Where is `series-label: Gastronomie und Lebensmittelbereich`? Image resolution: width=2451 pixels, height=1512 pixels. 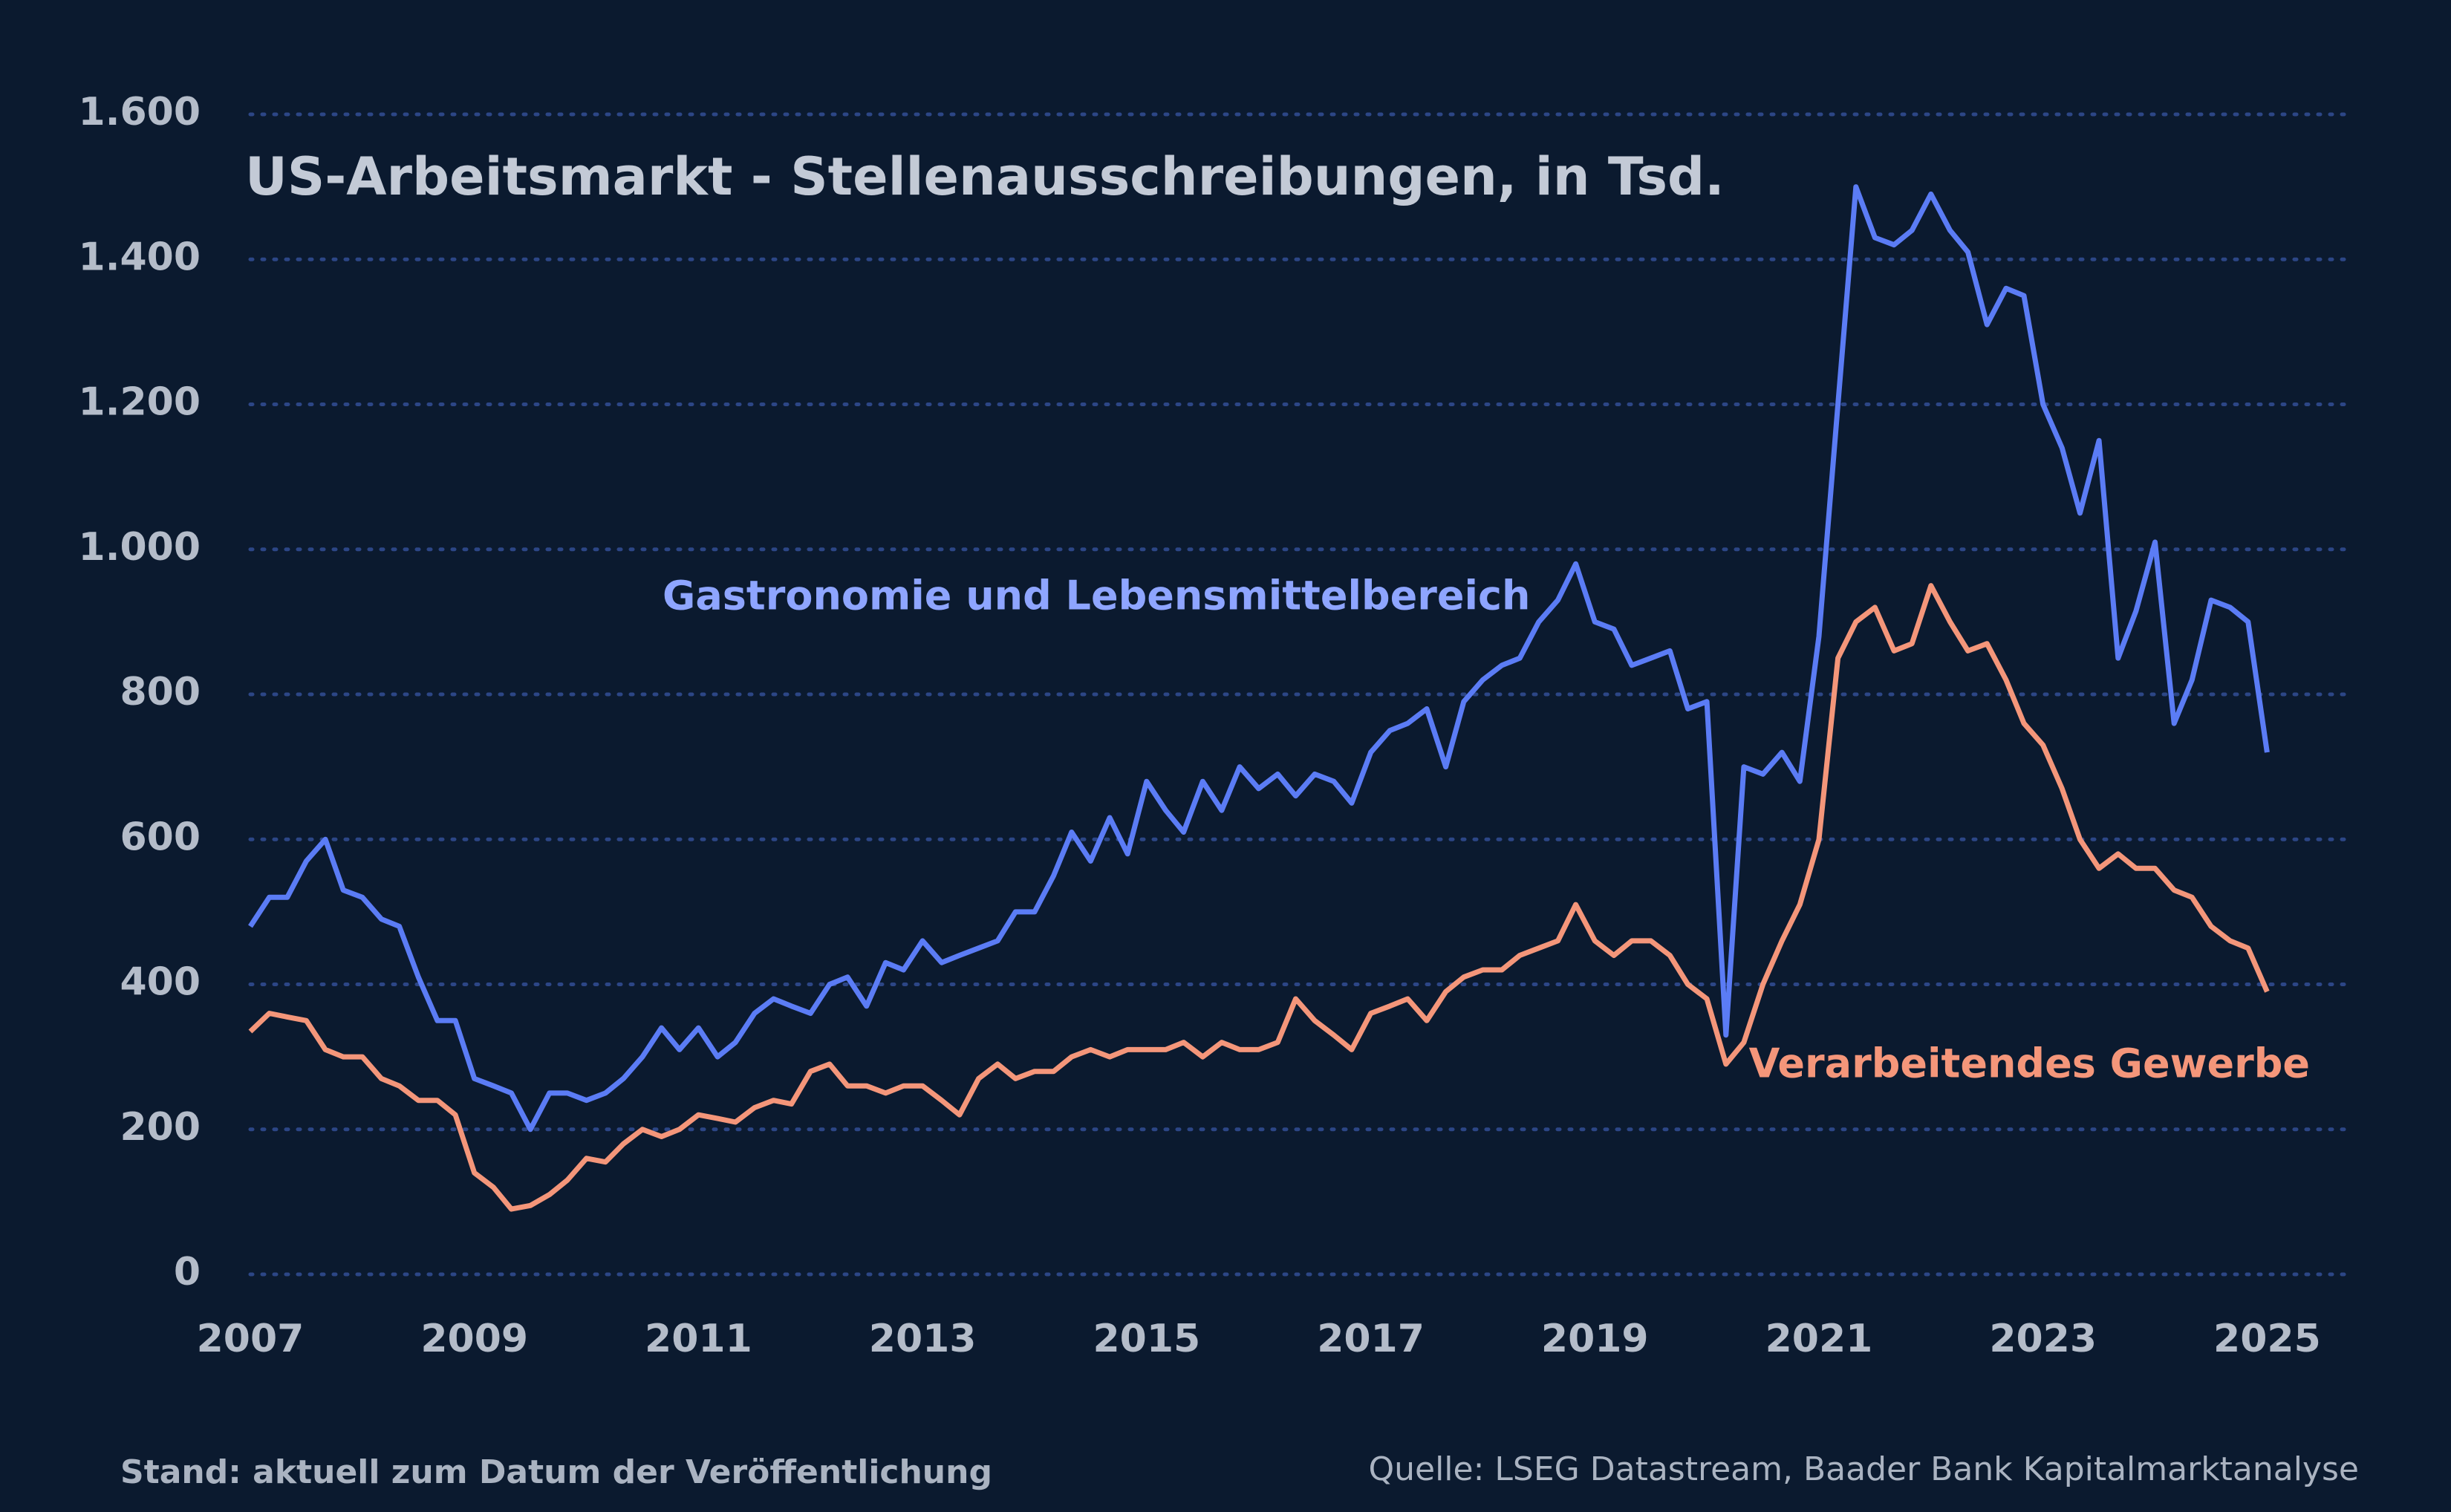
series-label: Gastronomie und Lebensmittelbereich is located at coordinates (1096, 596).